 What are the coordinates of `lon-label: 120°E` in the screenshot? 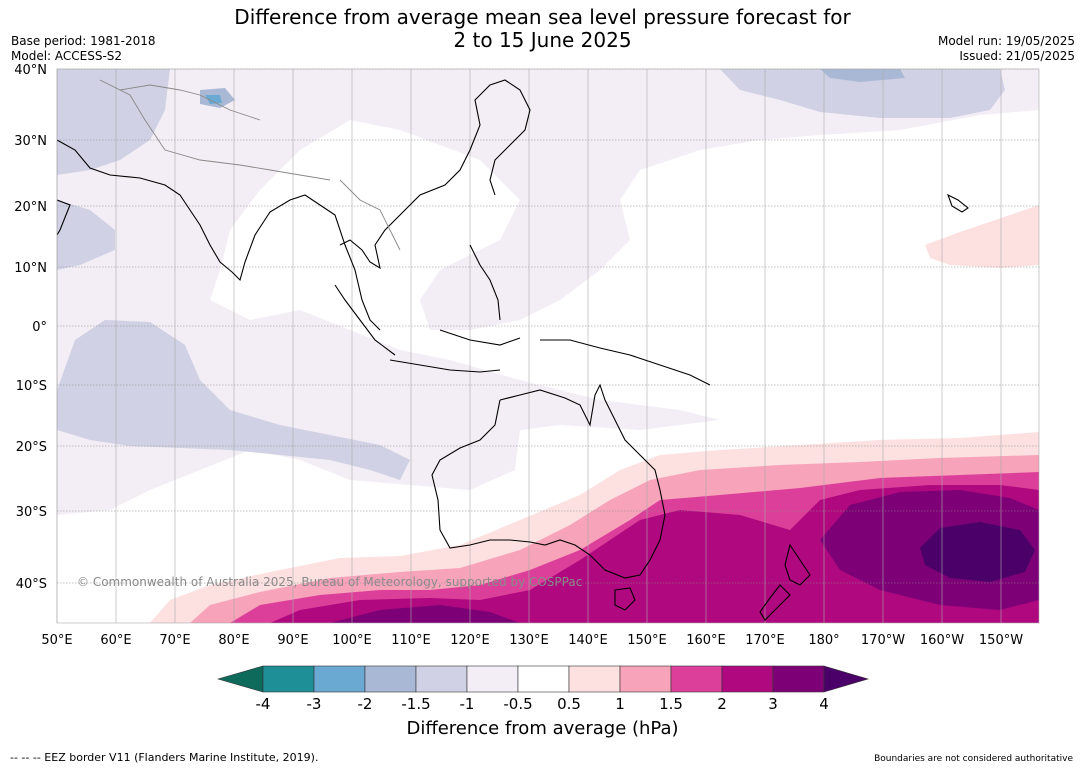 It's located at (470, 640).